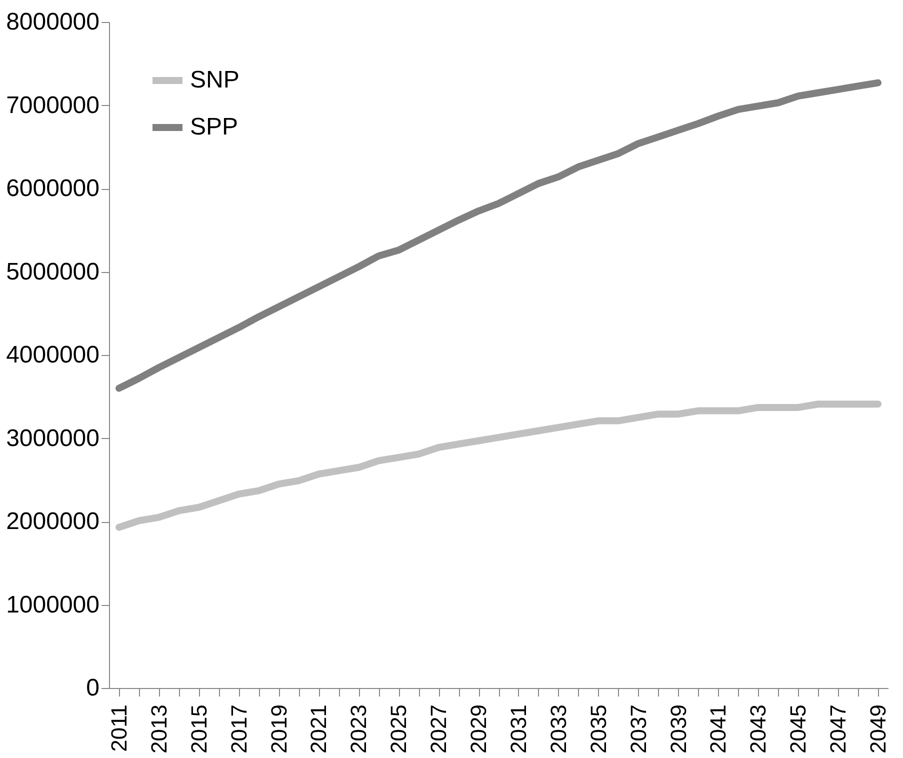  I want to click on x-tick-label: 2041, so click(718, 729).